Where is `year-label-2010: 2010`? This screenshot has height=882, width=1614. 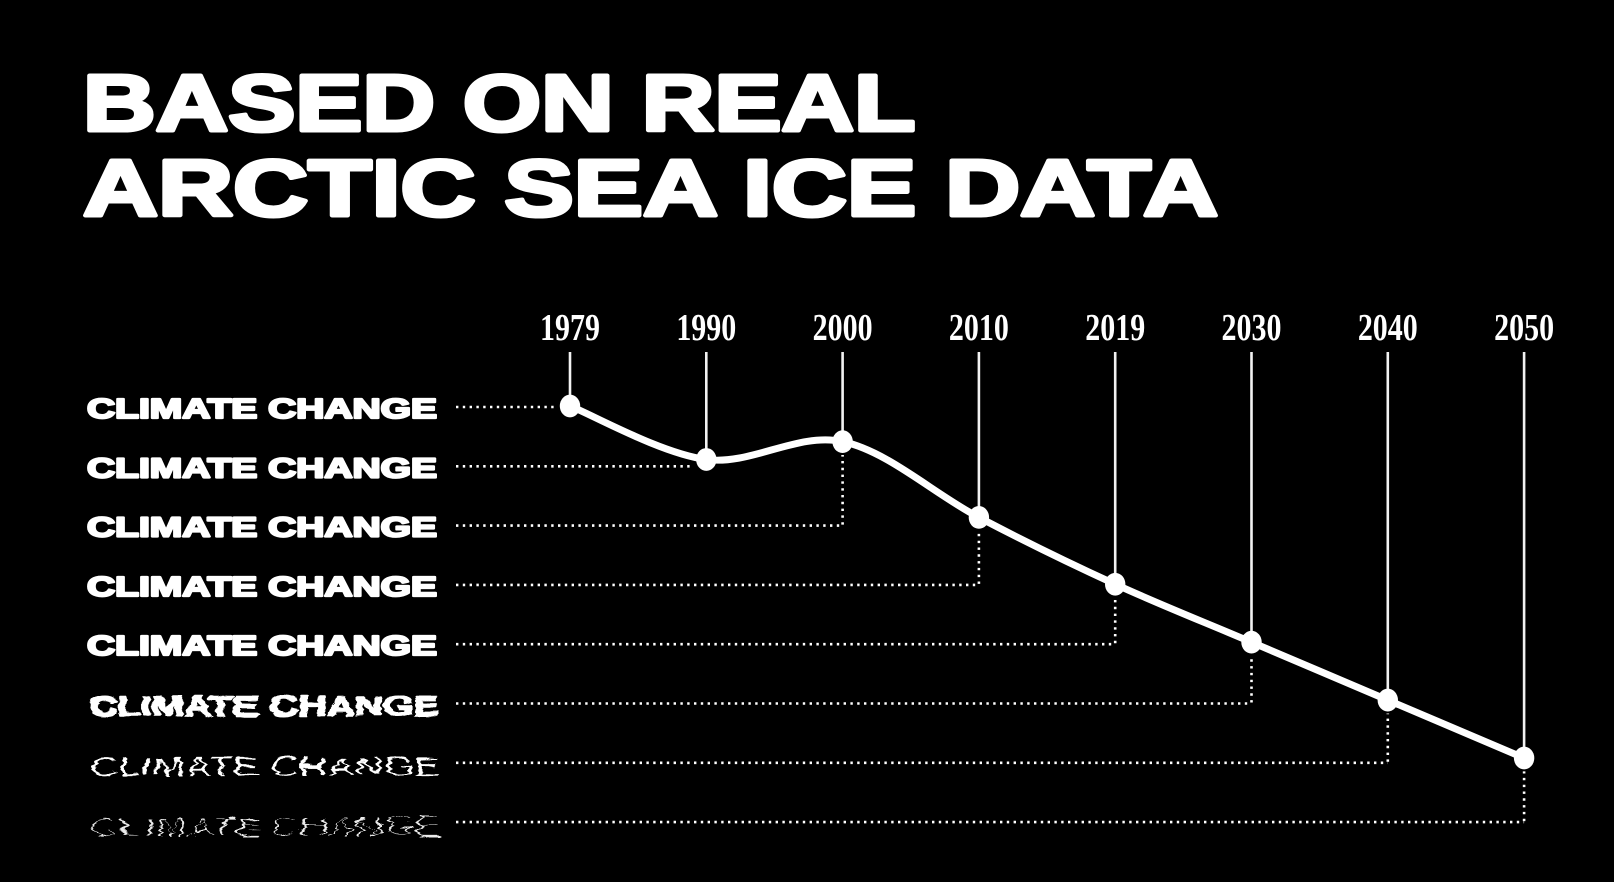
year-label-2010: 2010 is located at coordinates (979, 328).